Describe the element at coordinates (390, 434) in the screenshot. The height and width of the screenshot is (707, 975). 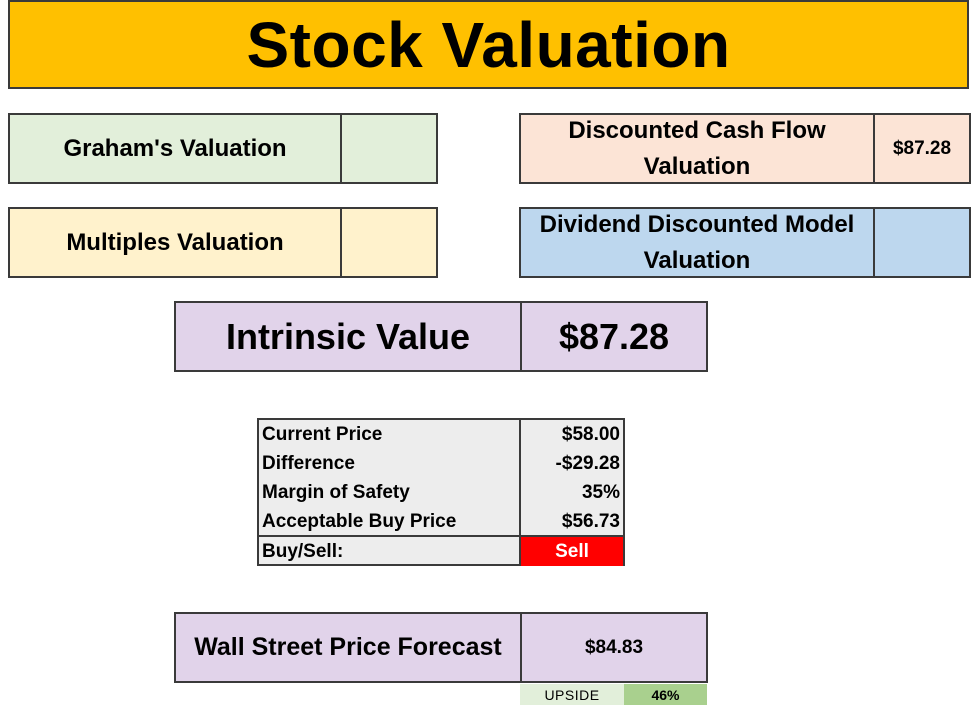
I see `current-price-label: Current Price` at that location.